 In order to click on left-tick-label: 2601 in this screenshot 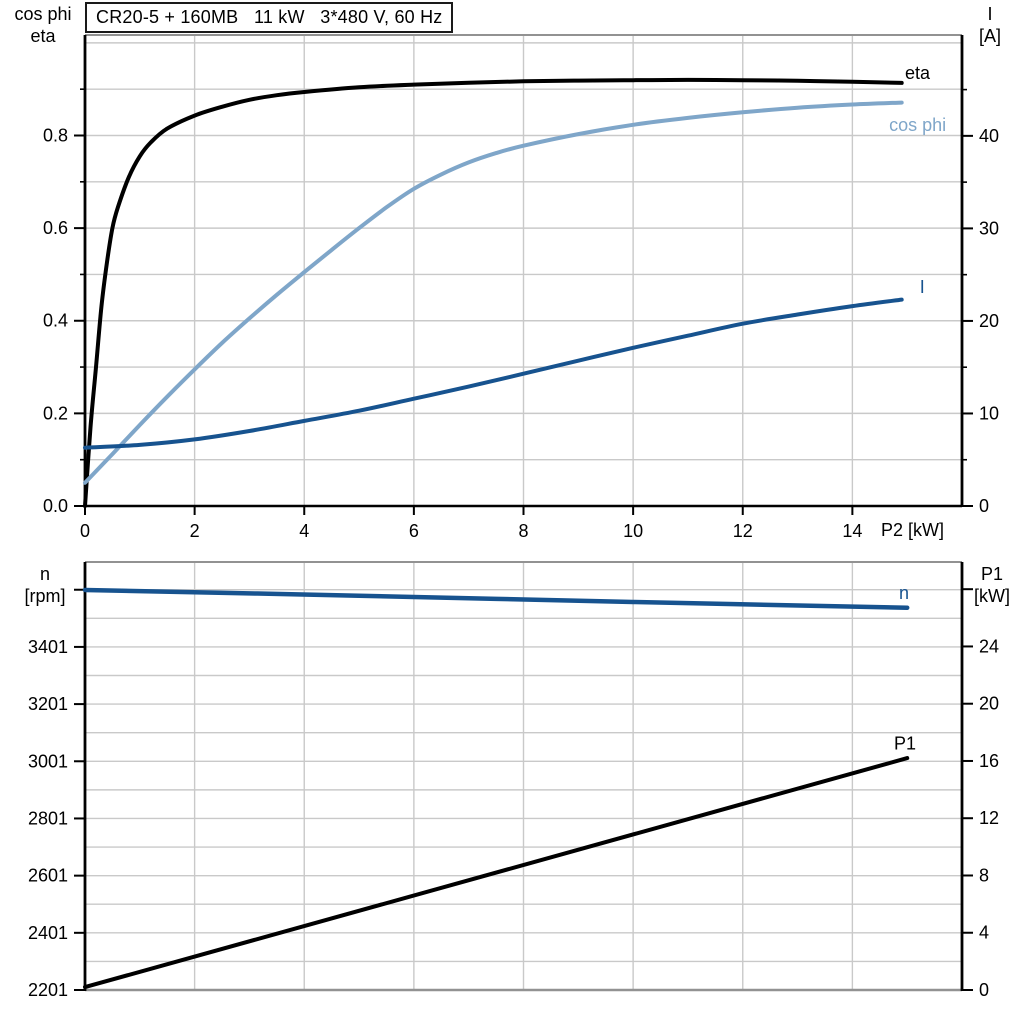, I will do `click(48, 876)`.